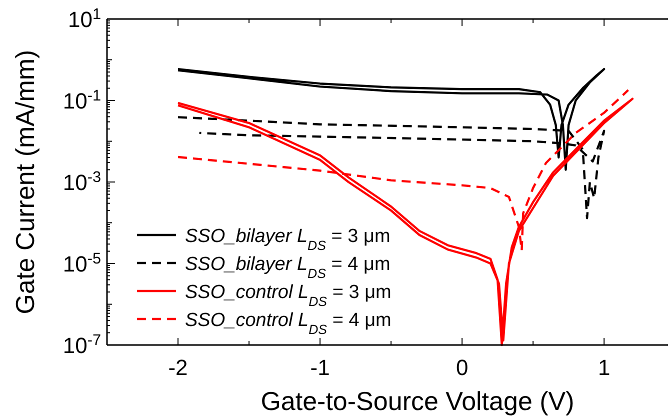 The width and height of the screenshot is (671, 418). Describe the element at coordinates (604, 367) in the screenshot. I see `x-tick-label: 1` at that location.